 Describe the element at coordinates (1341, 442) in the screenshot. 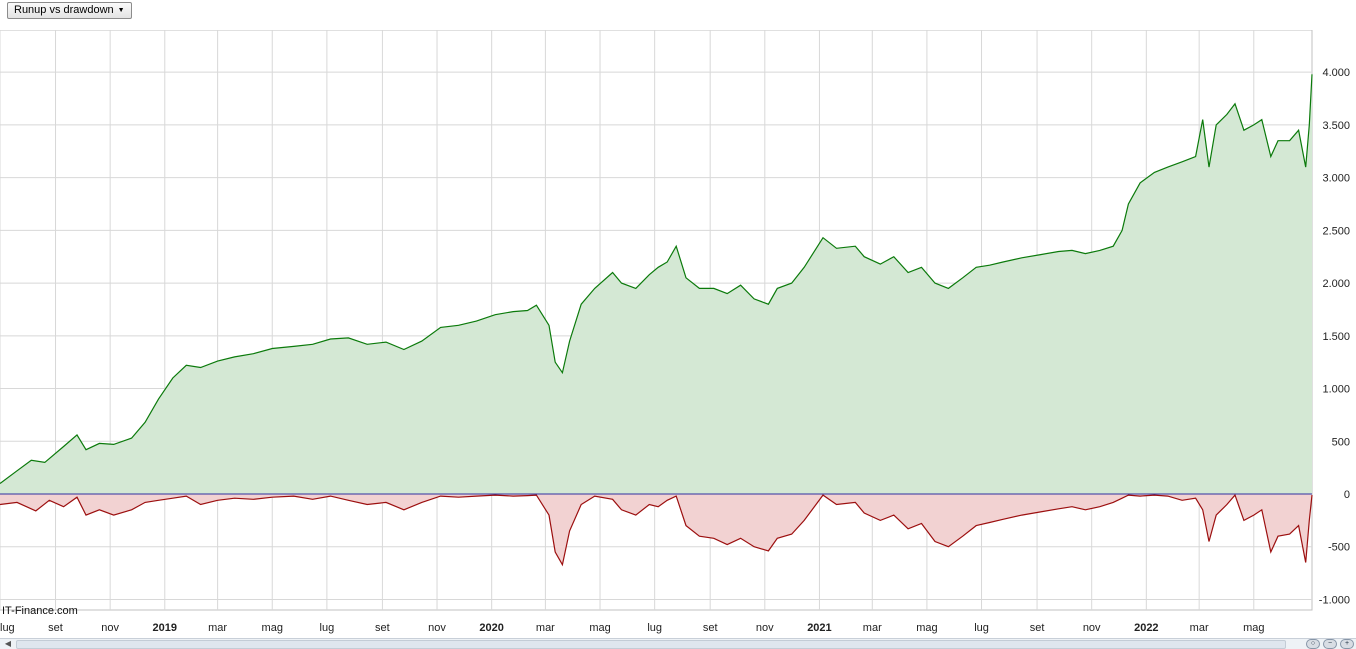

I see `y-tick-label: 500` at that location.